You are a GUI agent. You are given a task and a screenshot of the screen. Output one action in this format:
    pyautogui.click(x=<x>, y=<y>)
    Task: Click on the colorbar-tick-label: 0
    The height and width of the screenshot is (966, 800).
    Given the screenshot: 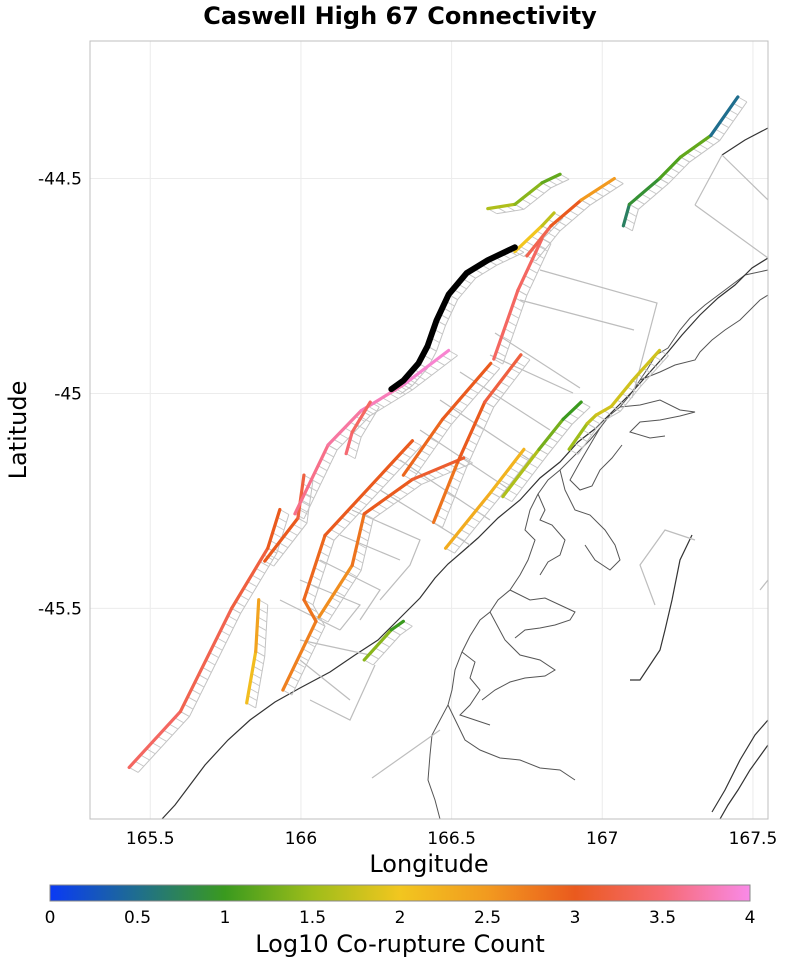 What is the action you would take?
    pyautogui.click(x=50, y=918)
    